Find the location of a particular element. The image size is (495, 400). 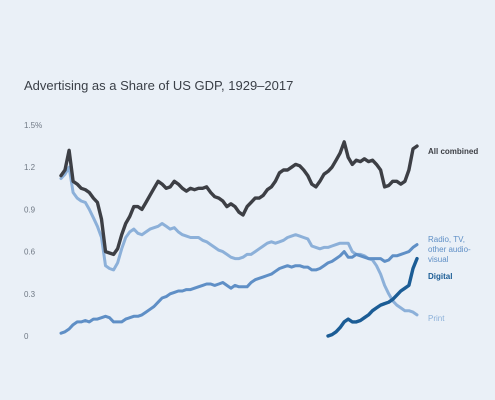

series-label-radio-tv-line3: visual is located at coordinates (438, 259).